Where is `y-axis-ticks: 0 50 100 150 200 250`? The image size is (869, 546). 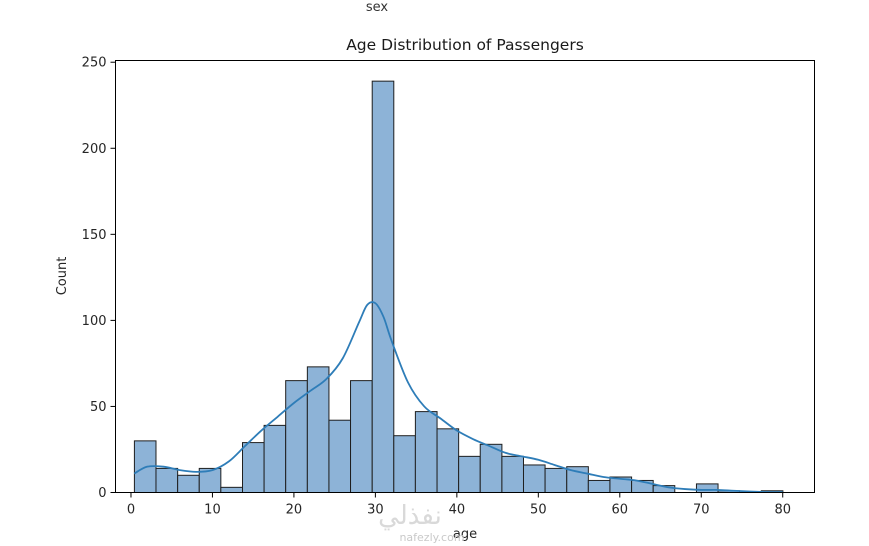
y-axis-ticks: 0 50 100 150 200 250 is located at coordinates (99, 278).